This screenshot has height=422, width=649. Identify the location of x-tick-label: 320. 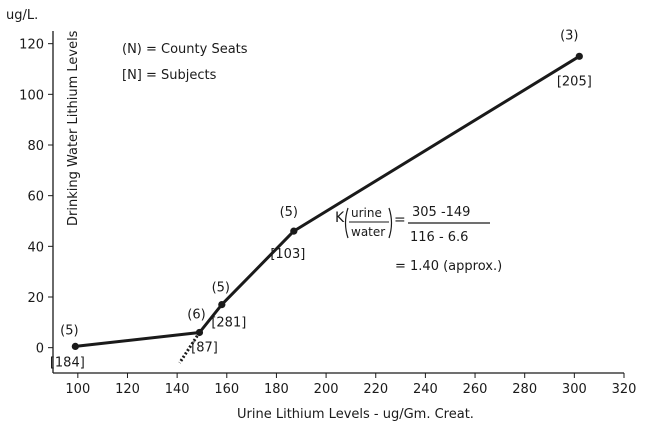
(624, 389).